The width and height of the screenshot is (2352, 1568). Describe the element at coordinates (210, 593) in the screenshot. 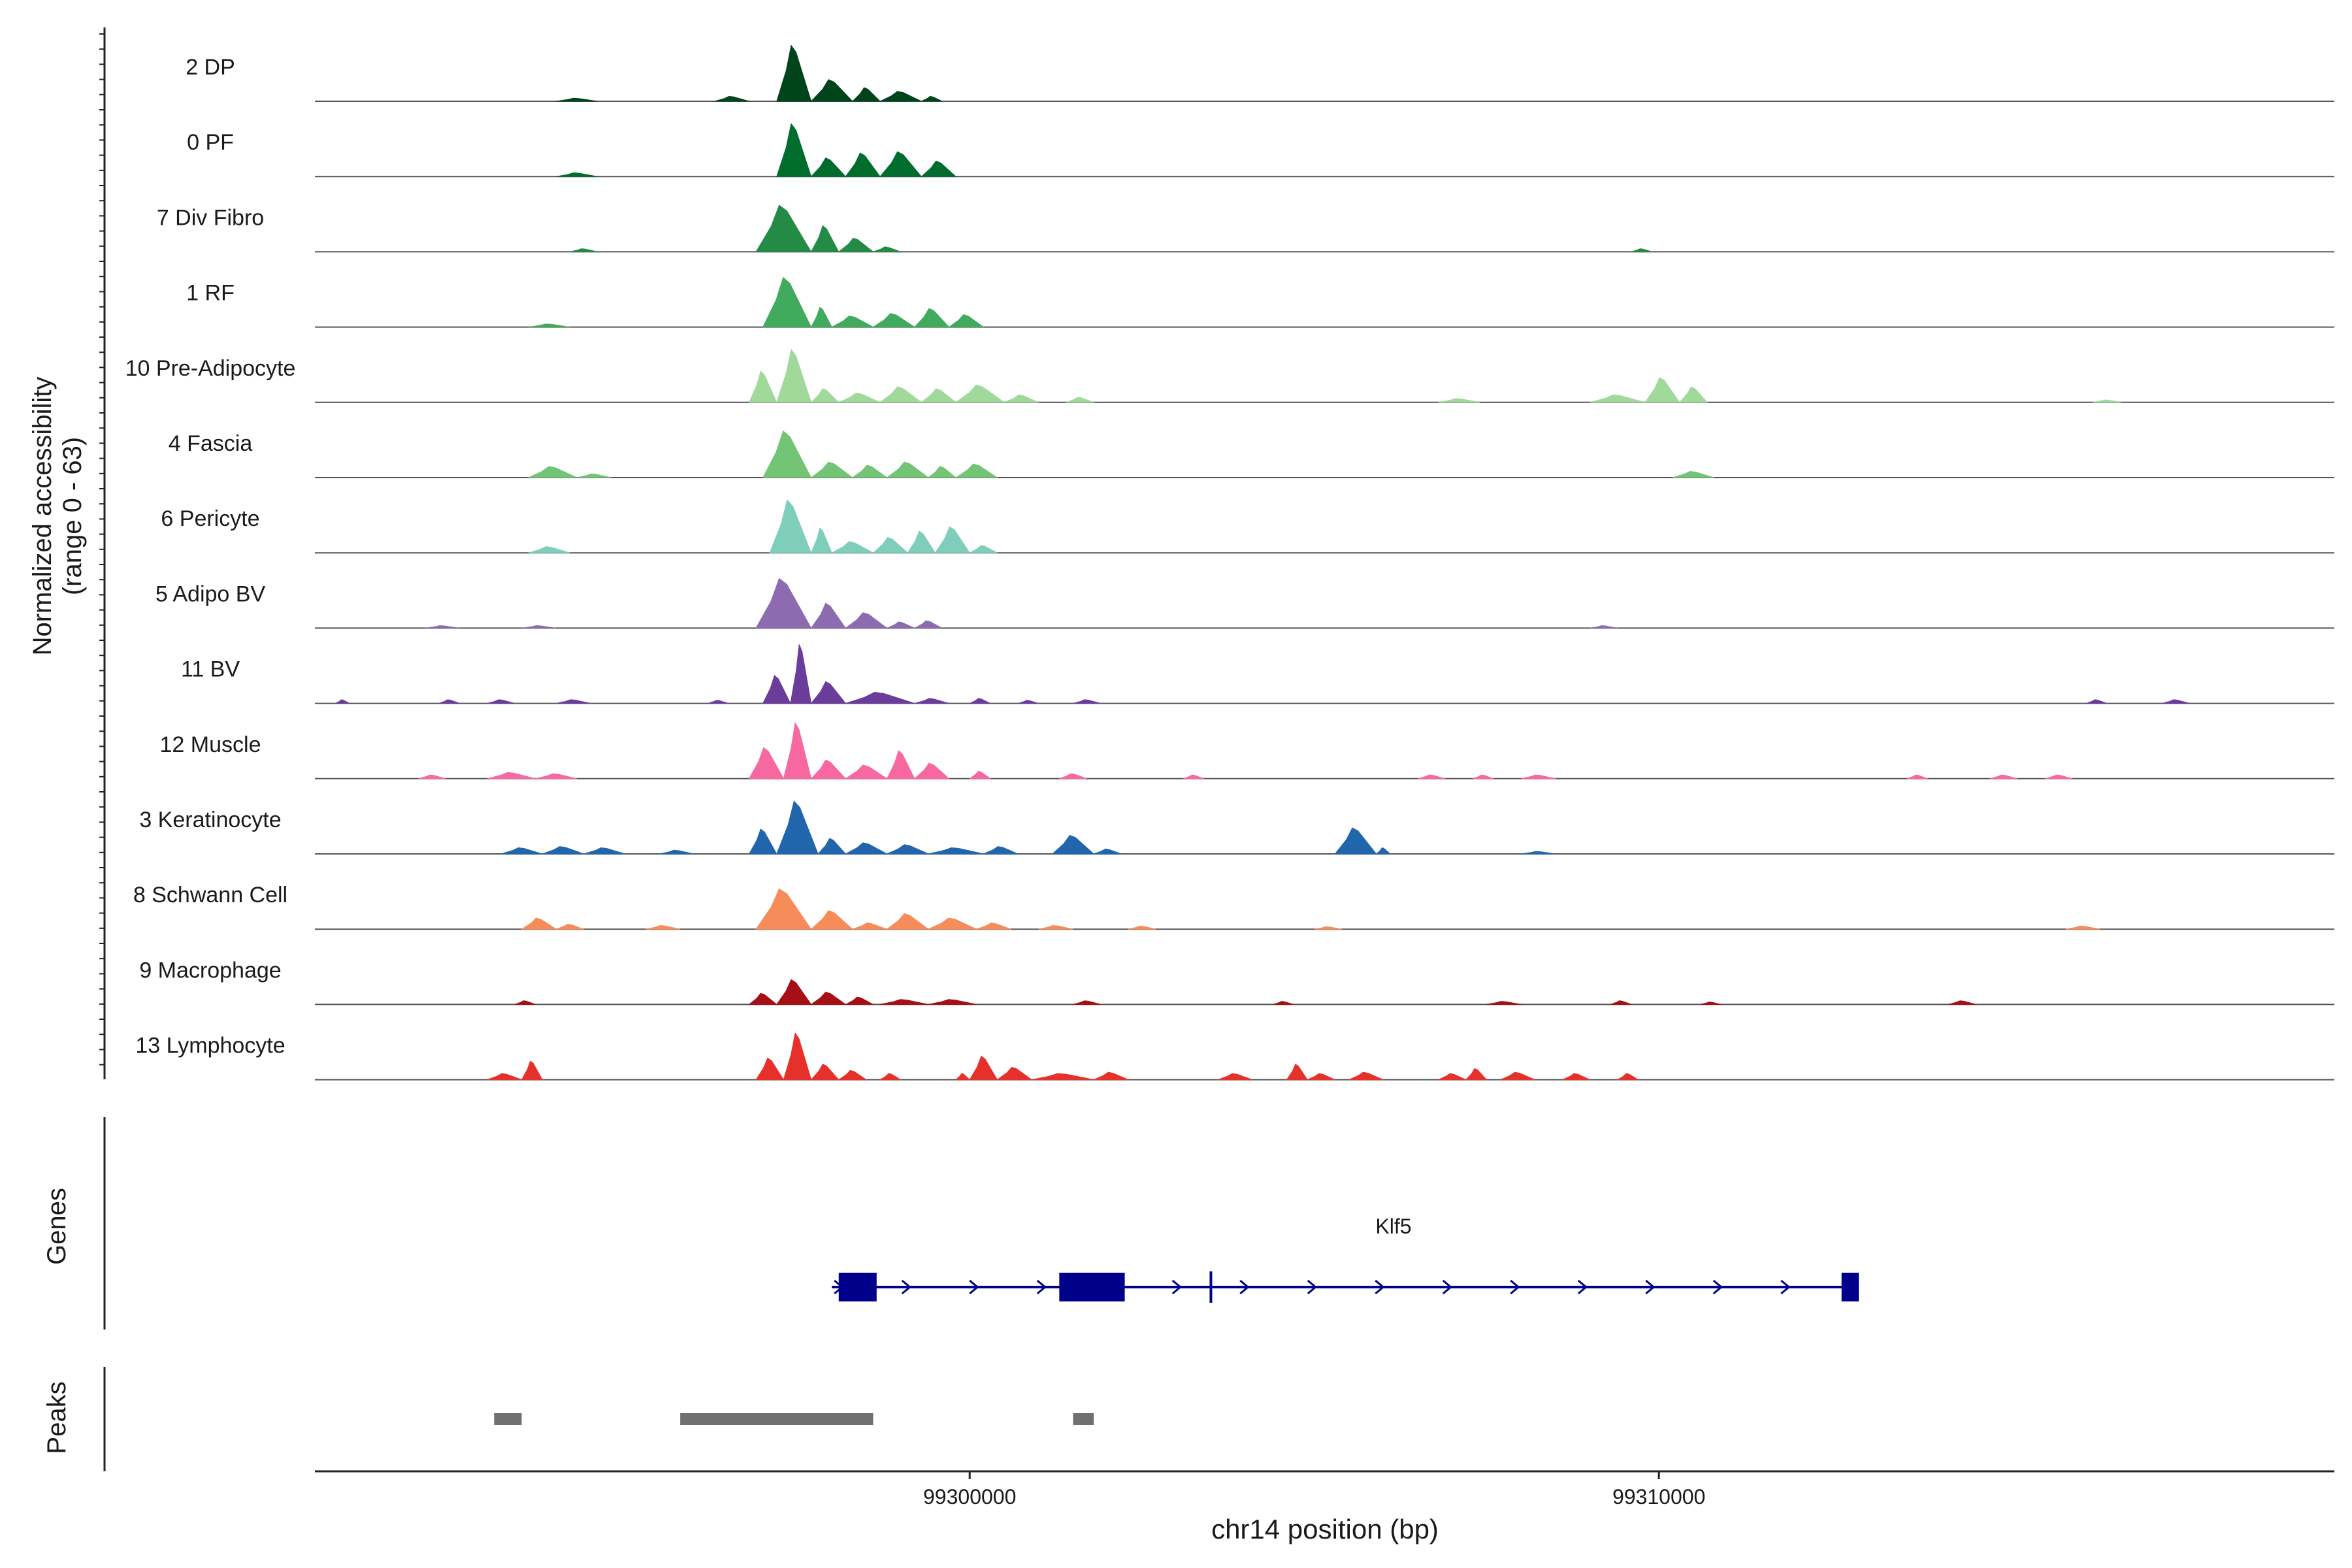

I see `track-label: 5 Adipo BV` at that location.